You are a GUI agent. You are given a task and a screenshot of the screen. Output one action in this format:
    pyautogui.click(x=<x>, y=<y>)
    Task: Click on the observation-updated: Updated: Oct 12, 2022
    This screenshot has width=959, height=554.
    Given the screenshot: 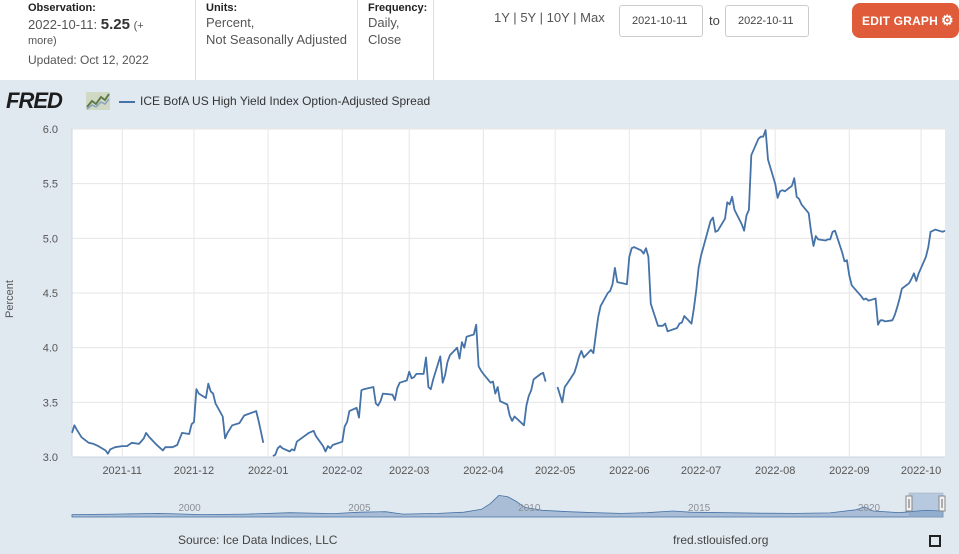 What is the action you would take?
    pyautogui.click(x=88, y=60)
    